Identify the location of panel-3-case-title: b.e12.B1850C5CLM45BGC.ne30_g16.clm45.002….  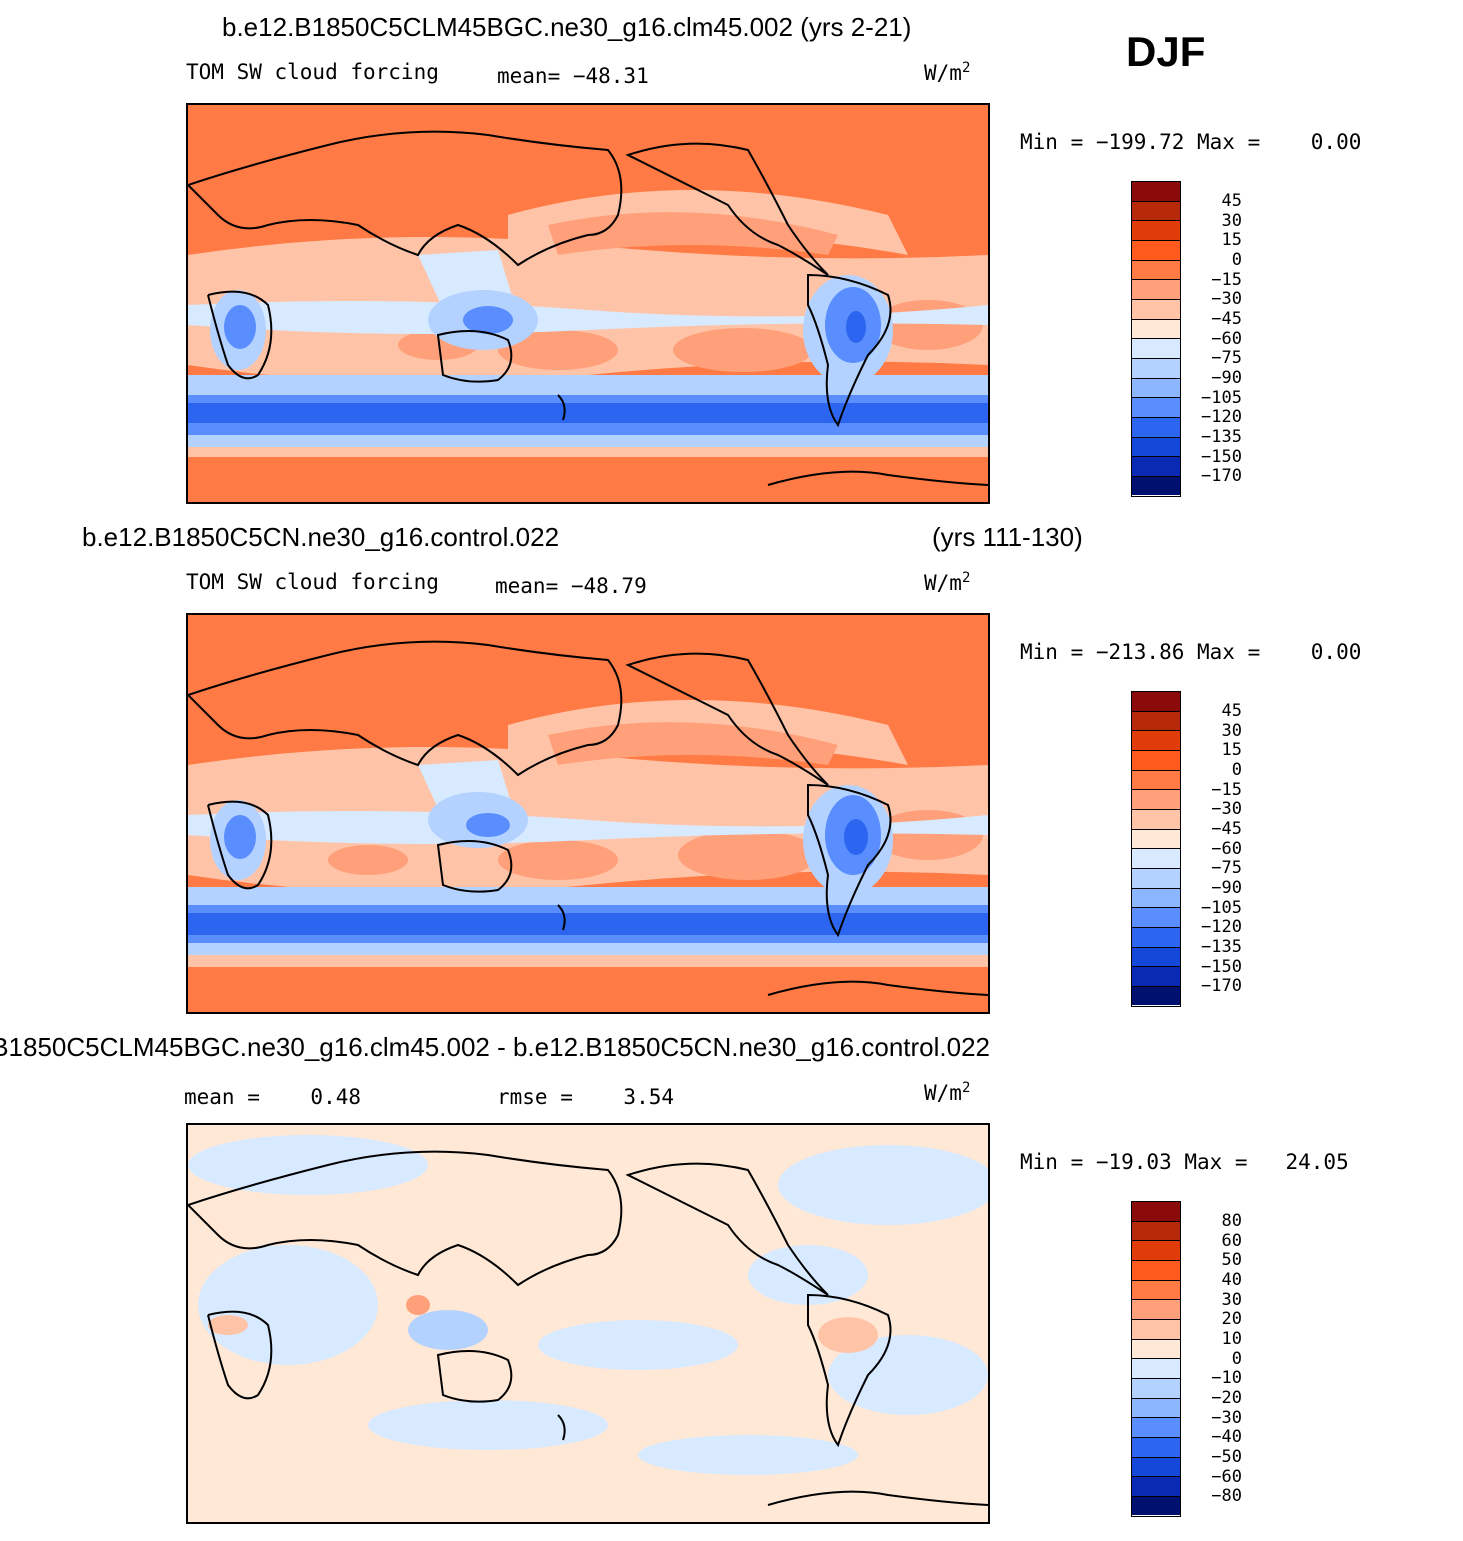
(495, 1047).